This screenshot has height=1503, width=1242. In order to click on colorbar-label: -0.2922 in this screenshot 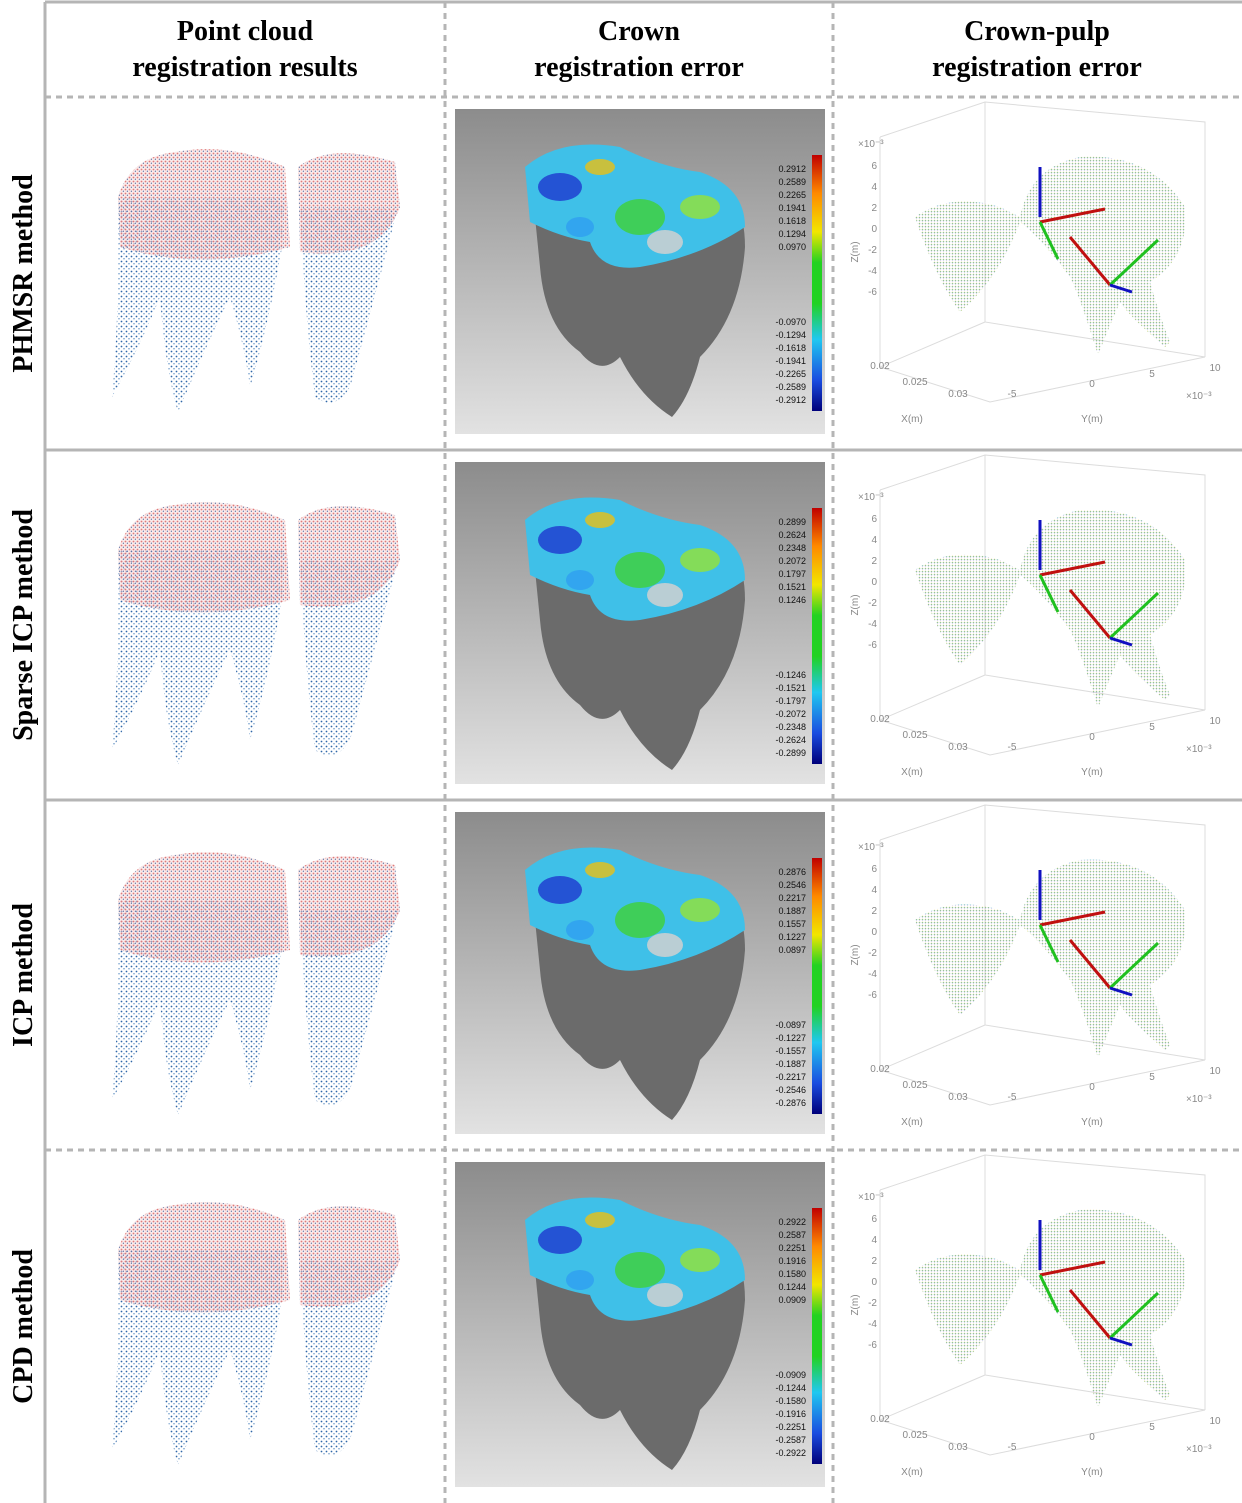, I will do `click(790, 1453)`.